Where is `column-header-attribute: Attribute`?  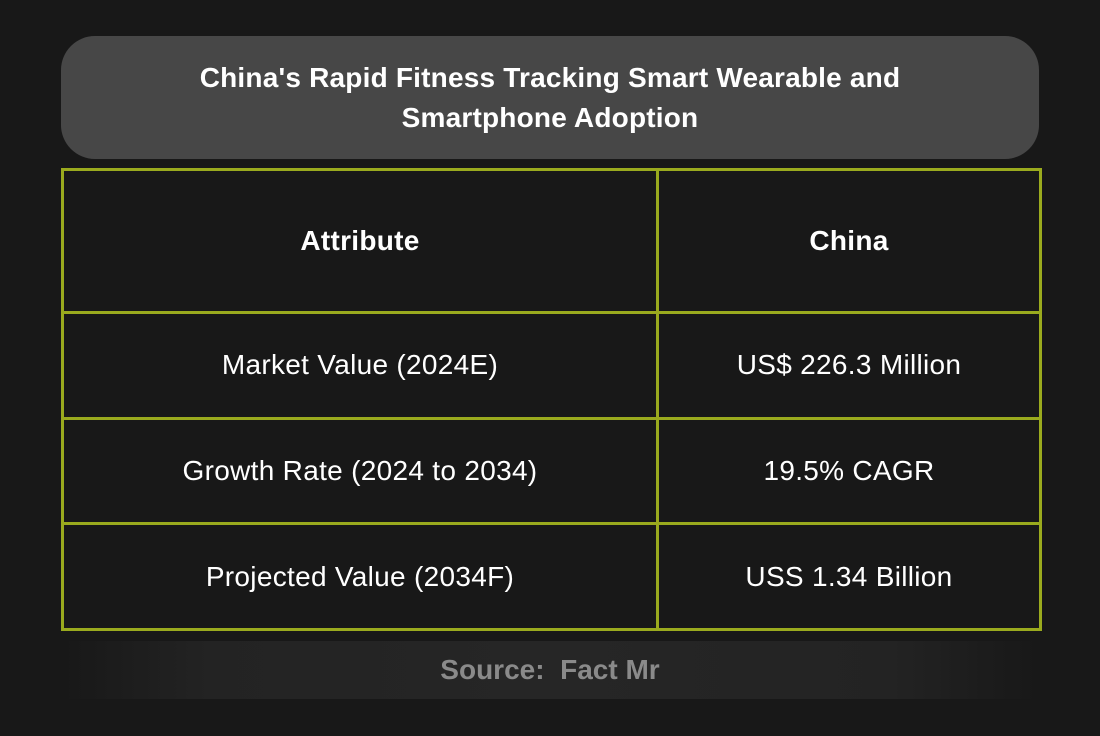 column-header-attribute: Attribute is located at coordinates (360, 241).